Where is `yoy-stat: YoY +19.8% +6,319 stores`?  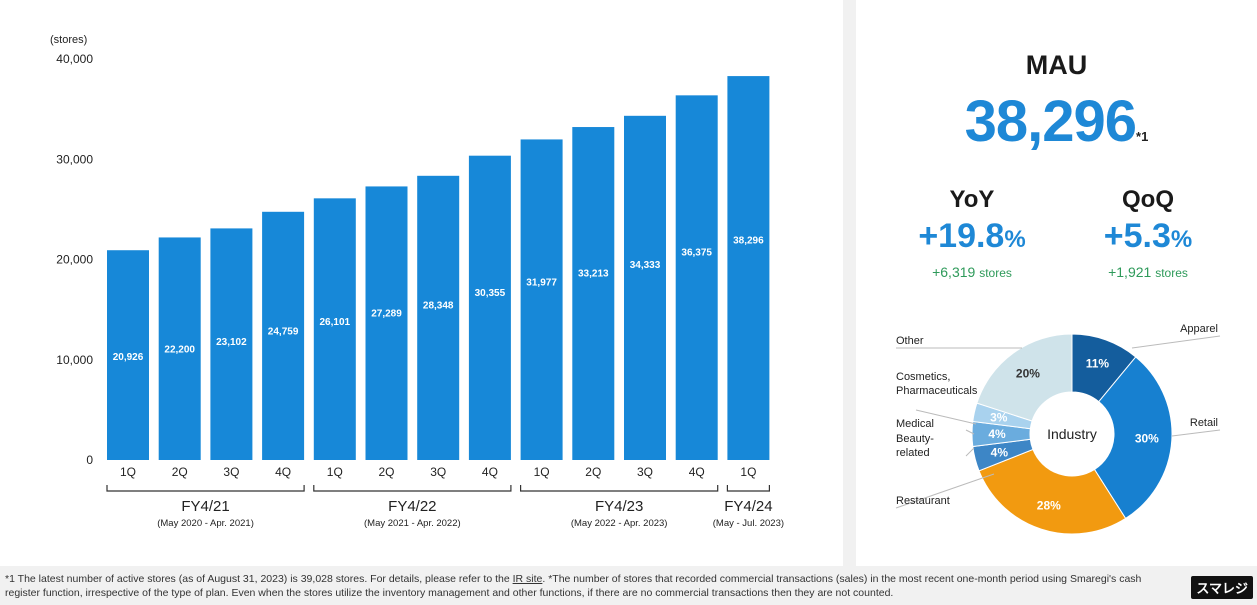 yoy-stat: YoY +19.8% +6,319 stores is located at coordinates (972, 233).